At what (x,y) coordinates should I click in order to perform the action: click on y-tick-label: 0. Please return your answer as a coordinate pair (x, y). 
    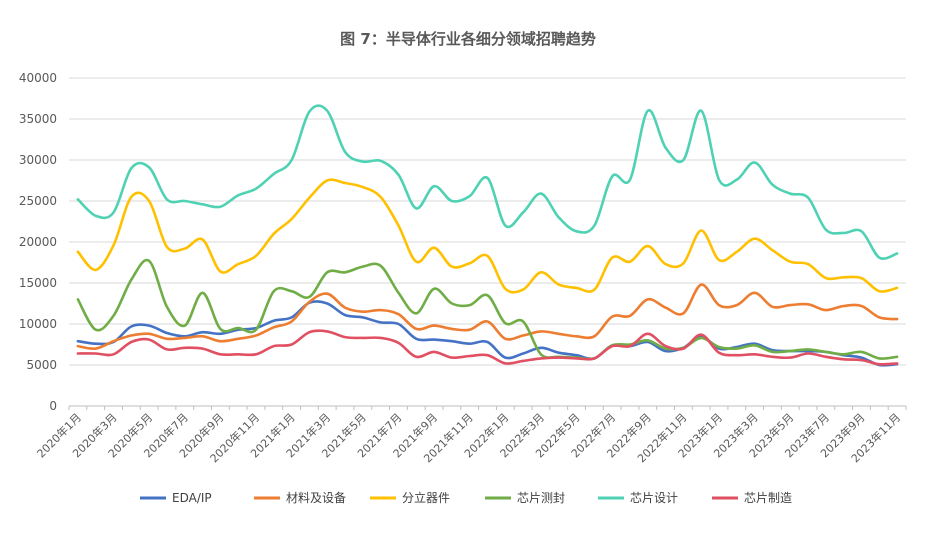
    Looking at the image, I should click on (53, 406).